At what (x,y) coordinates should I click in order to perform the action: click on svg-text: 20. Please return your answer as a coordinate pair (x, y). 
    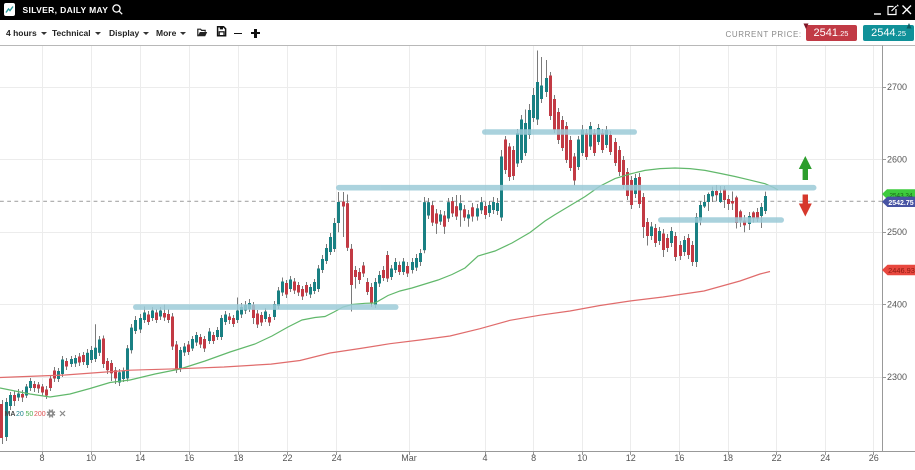
    Looking at the image, I should click on (20, 414).